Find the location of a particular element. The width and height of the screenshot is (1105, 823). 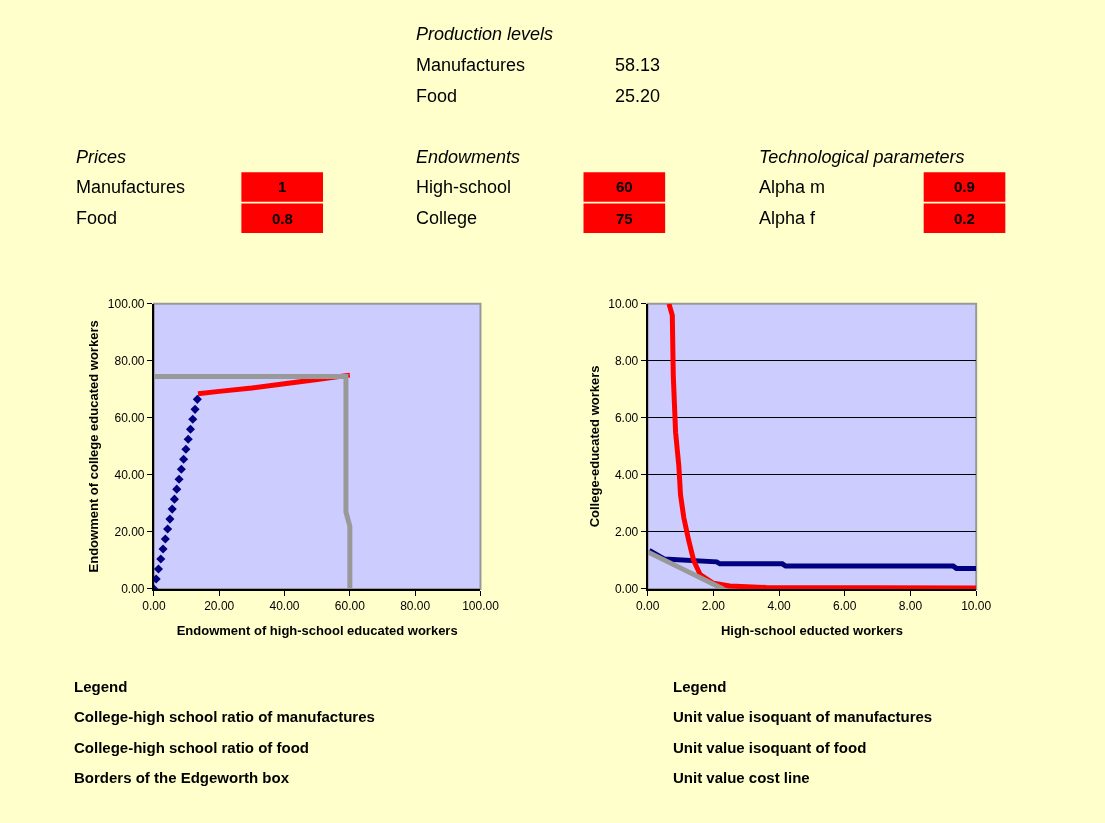

text: Production levels is located at coordinates (485, 34).